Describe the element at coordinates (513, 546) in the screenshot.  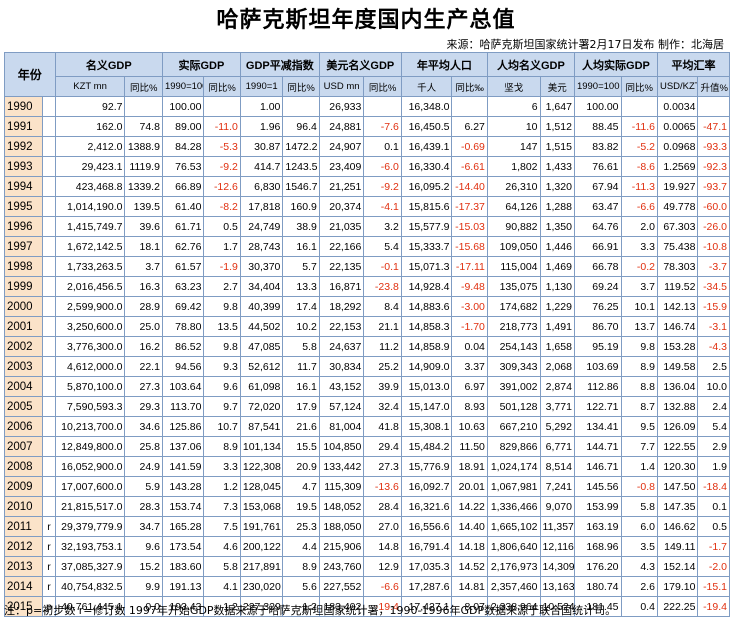
I see `value-cell: 1,806,640` at that location.